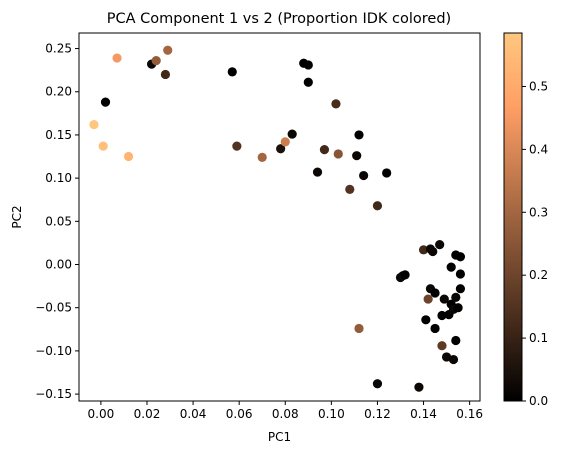  Describe the element at coordinates (58, 135) in the screenshot. I see `y-tick-label: 0.15` at that location.